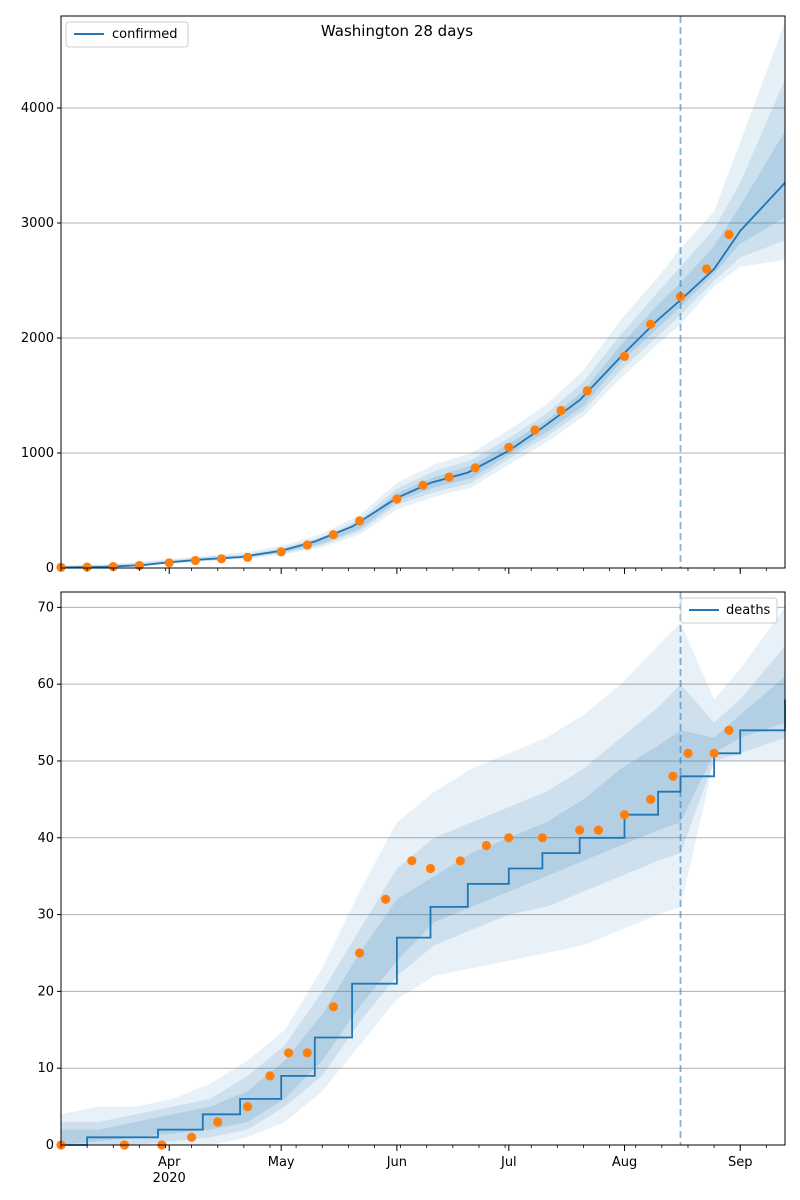 This screenshot has width=800, height=1200. Describe the element at coordinates (45, 991) in the screenshot. I see `y-tick-label: 20` at that location.